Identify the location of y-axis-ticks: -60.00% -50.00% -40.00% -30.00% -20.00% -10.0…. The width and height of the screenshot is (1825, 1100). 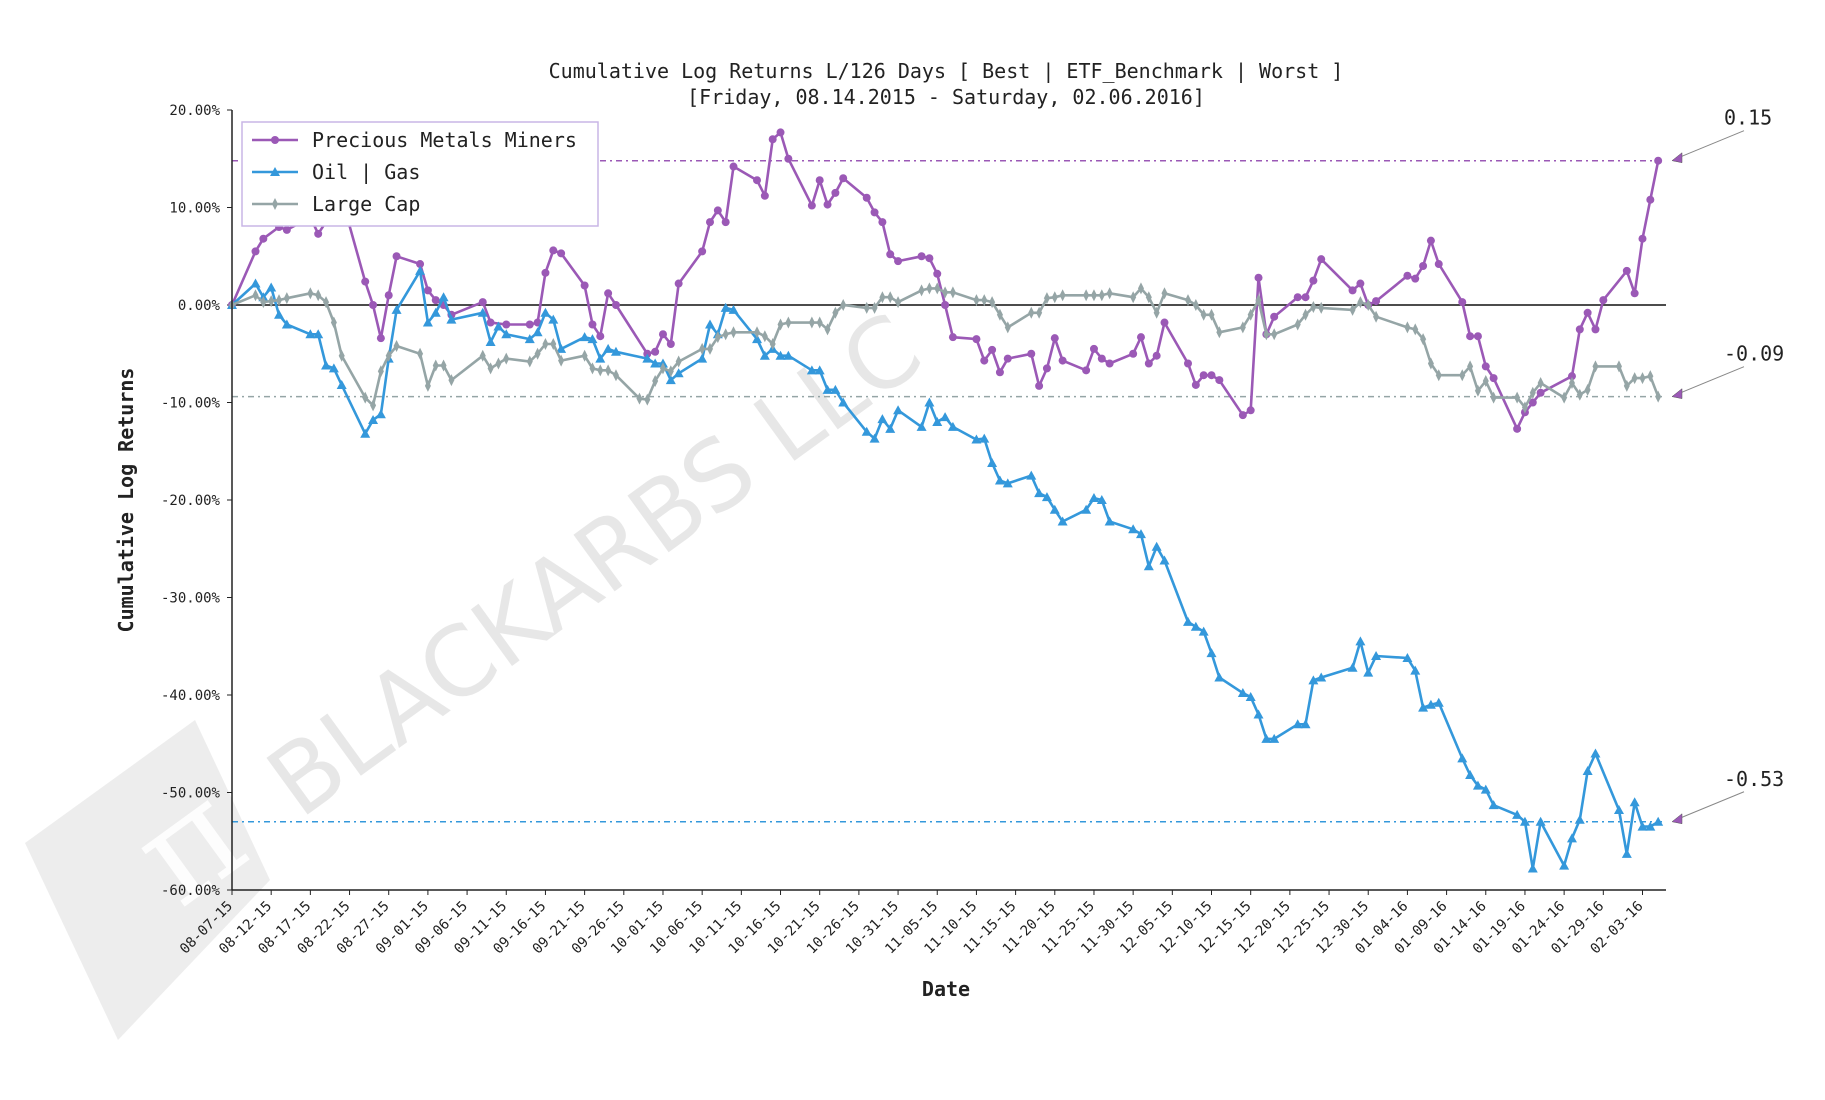
(196, 501).